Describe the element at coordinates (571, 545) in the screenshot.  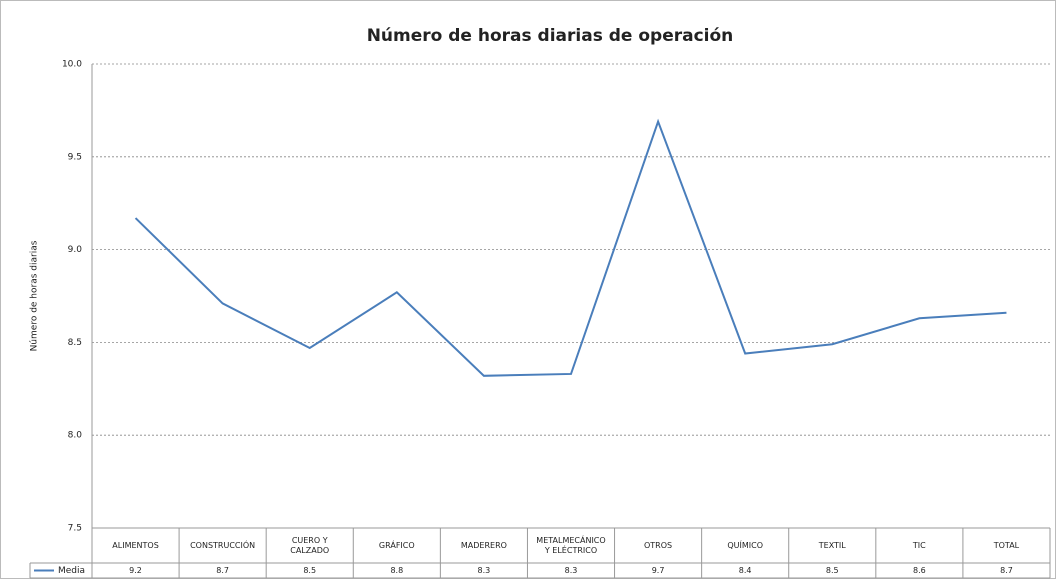
I see `x-tick-label: METALMECÁNICO Y ELÉCTRICO` at that location.